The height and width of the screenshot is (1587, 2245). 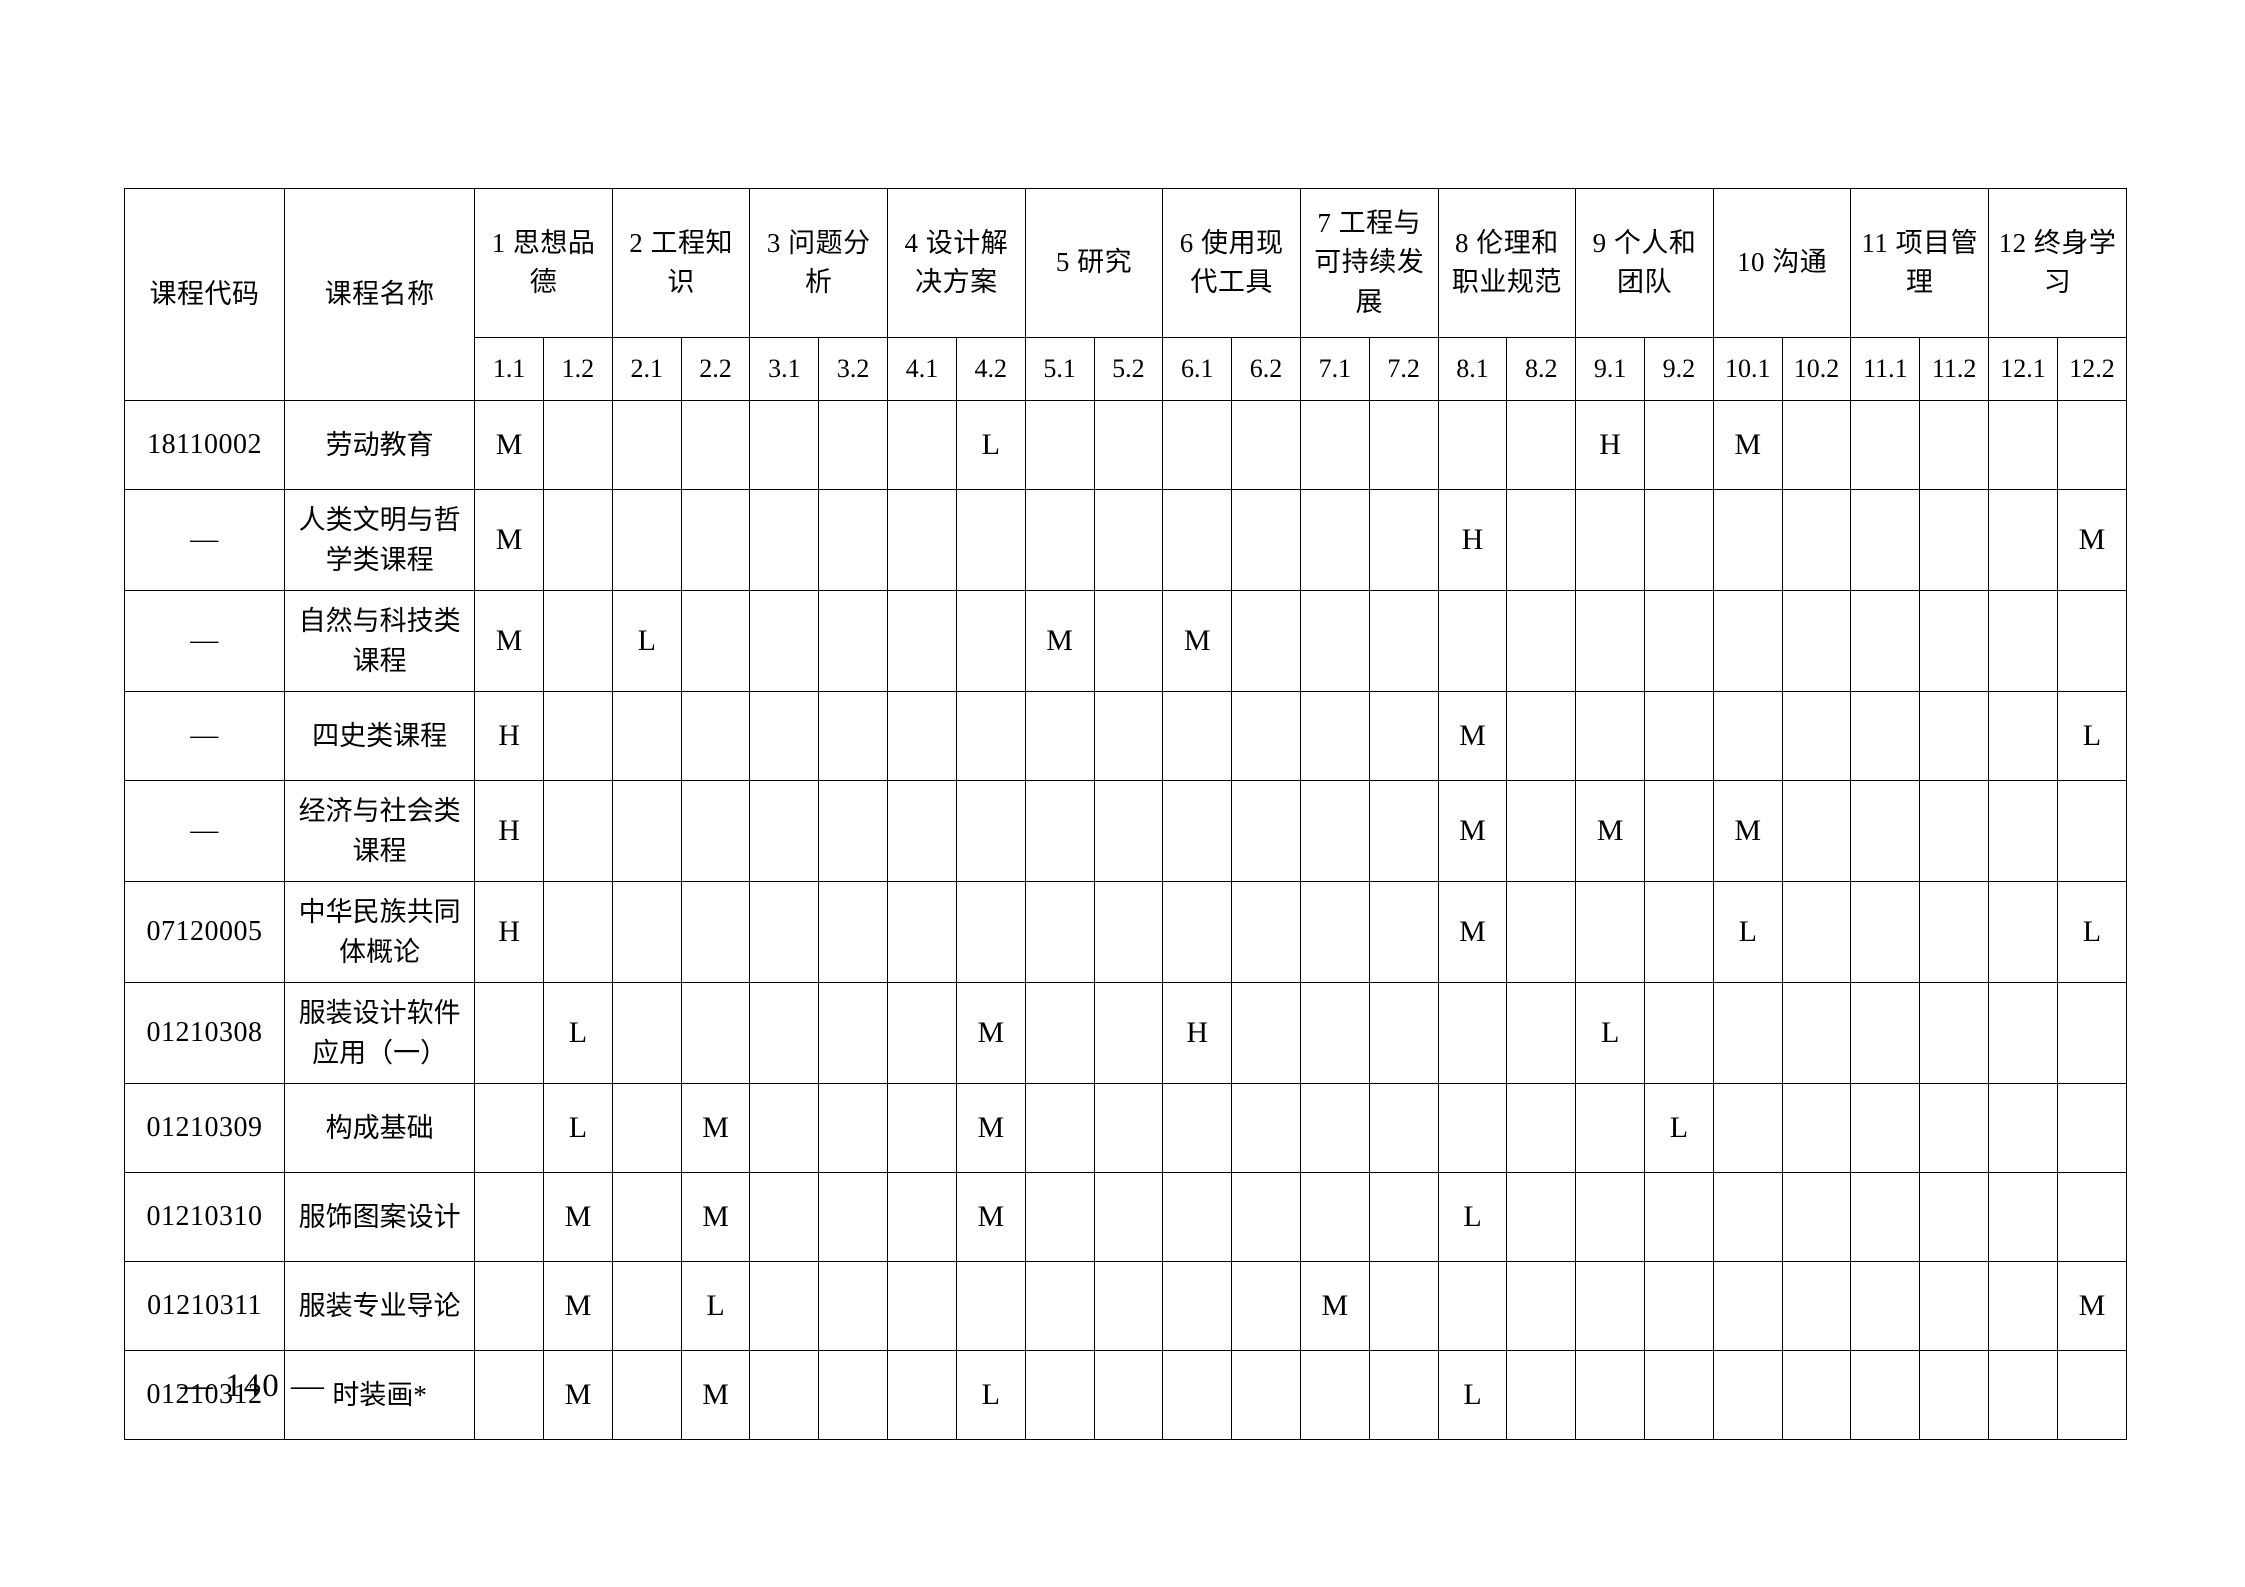 I want to click on header-group-11: 11 项目管理, so click(x=1920, y=263).